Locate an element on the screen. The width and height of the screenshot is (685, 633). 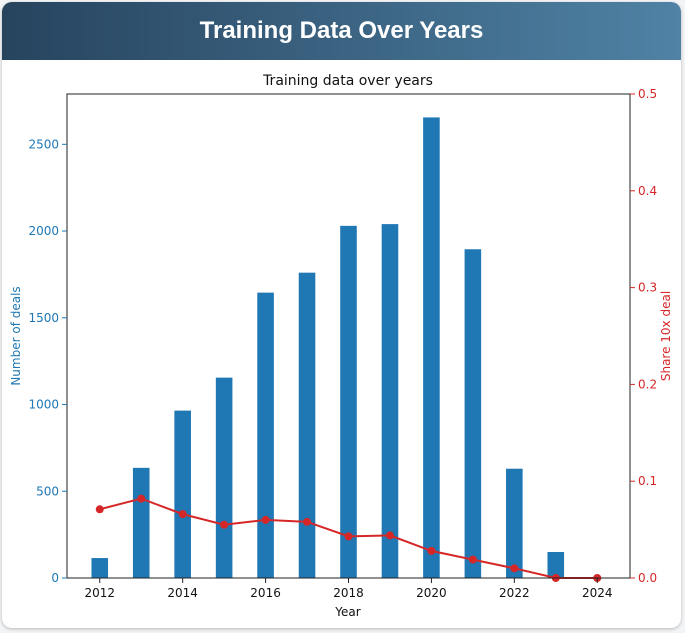
point-2018 is located at coordinates (348, 536).